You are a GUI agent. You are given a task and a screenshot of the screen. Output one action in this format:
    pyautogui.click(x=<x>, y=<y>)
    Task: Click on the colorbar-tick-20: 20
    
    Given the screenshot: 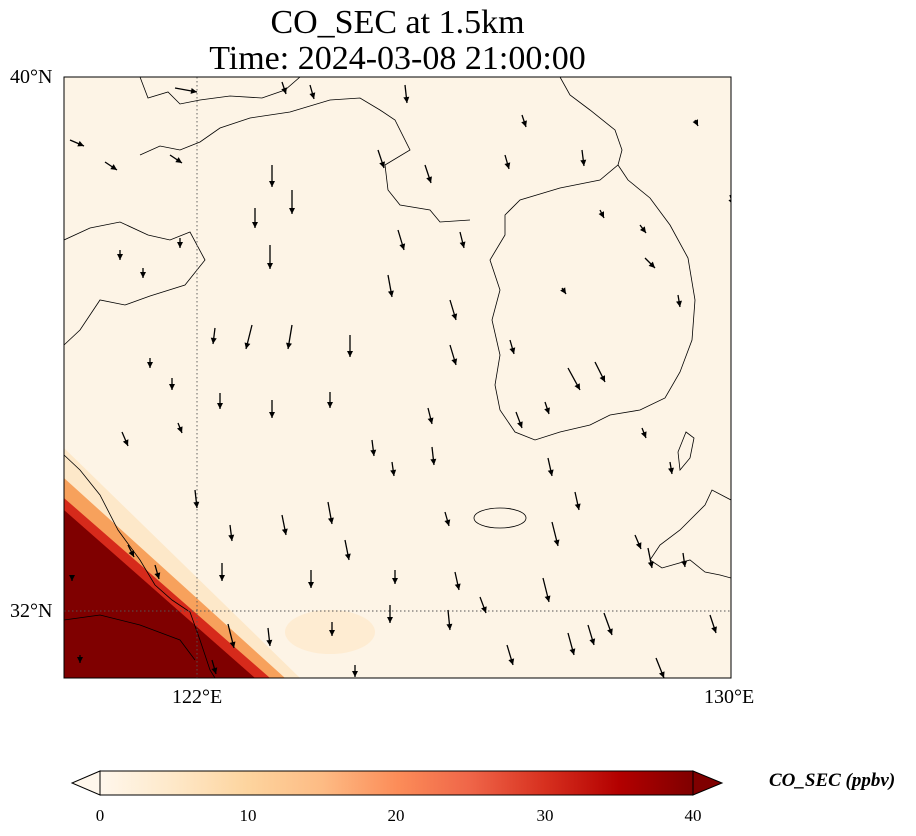 What is the action you would take?
    pyautogui.click(x=396, y=815)
    